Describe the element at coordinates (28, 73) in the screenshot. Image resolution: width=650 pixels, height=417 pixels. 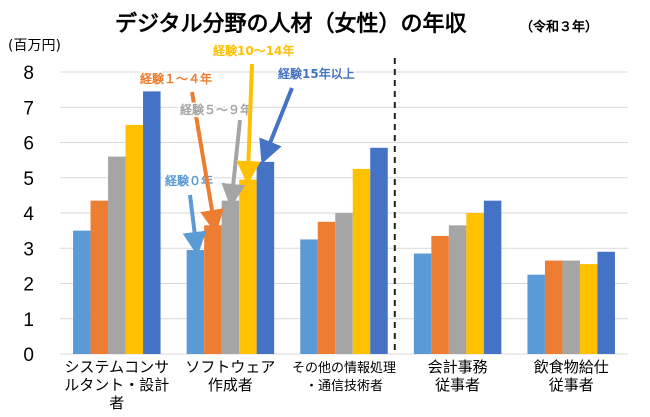
I see `y-tick-label: 8` at that location.